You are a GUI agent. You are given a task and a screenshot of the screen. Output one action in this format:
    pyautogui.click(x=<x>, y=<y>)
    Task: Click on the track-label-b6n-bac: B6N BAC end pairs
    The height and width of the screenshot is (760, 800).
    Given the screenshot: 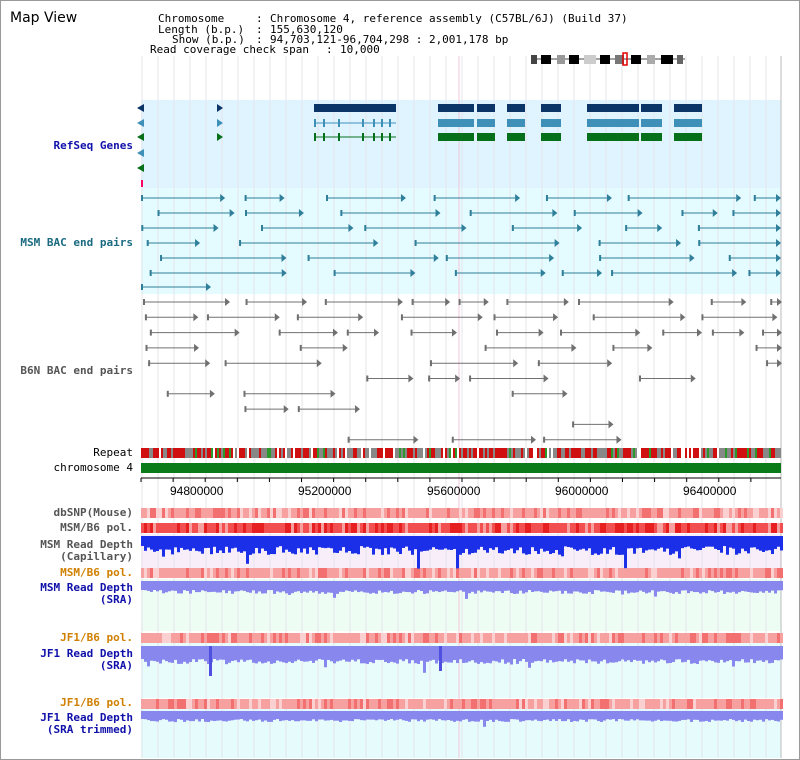 What is the action you would take?
    pyautogui.click(x=76, y=370)
    